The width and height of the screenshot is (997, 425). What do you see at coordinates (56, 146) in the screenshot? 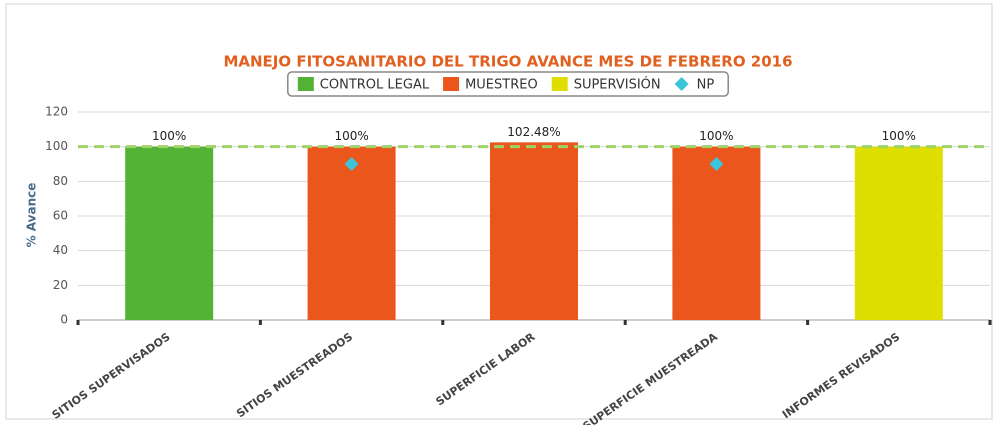
I see `y-tick-label: 100` at bounding box center [56, 146].